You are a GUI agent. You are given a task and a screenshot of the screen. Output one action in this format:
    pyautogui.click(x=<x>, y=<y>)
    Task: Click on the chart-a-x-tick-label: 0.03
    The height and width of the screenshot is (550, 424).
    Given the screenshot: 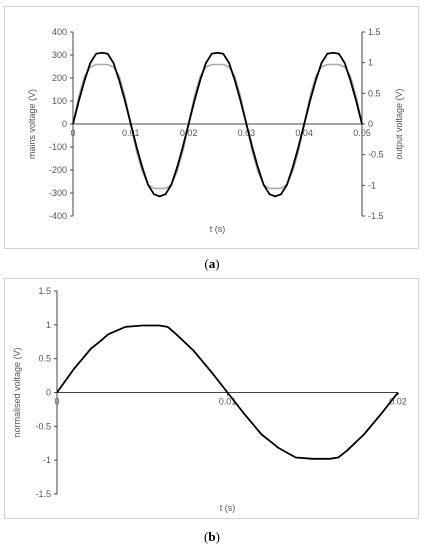 What is the action you would take?
    pyautogui.click(x=247, y=133)
    